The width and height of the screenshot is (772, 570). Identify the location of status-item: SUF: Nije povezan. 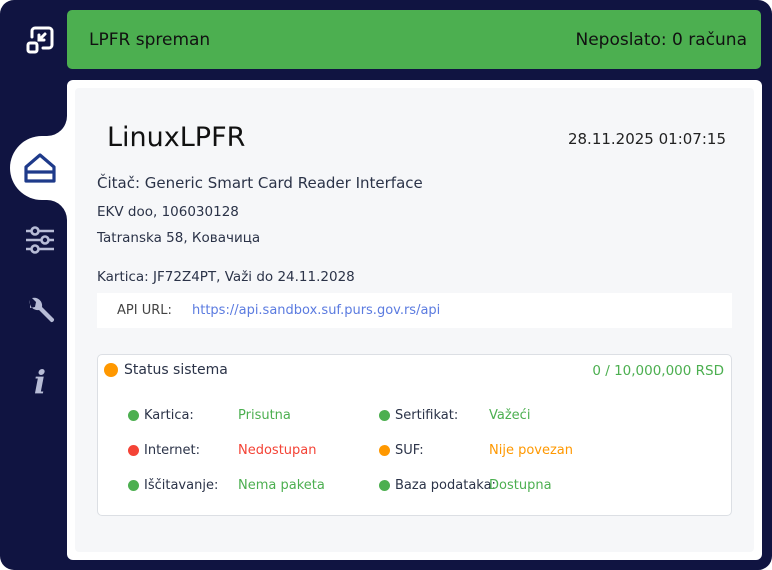
(504, 450).